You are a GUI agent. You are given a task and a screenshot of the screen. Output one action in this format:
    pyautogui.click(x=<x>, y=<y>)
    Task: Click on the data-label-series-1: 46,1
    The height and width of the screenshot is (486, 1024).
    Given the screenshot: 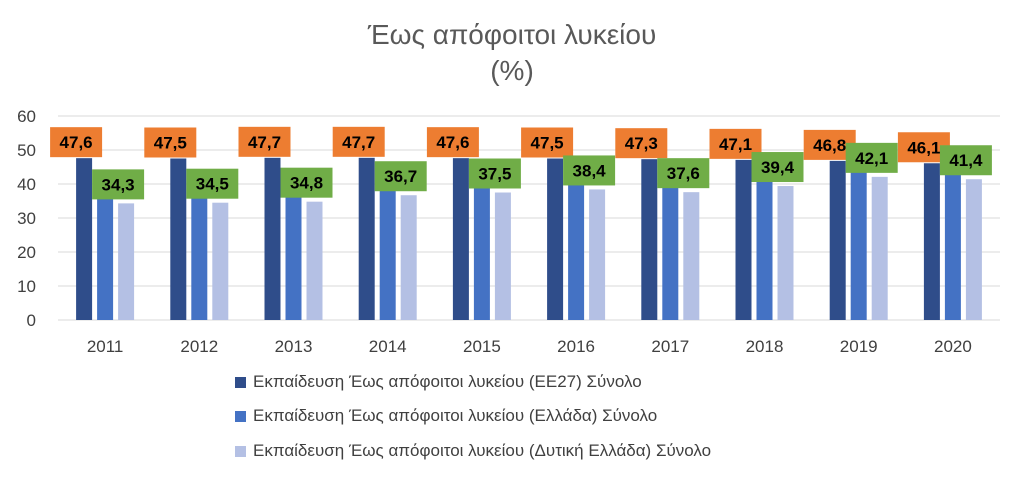 What is the action you would take?
    pyautogui.click(x=923, y=147)
    